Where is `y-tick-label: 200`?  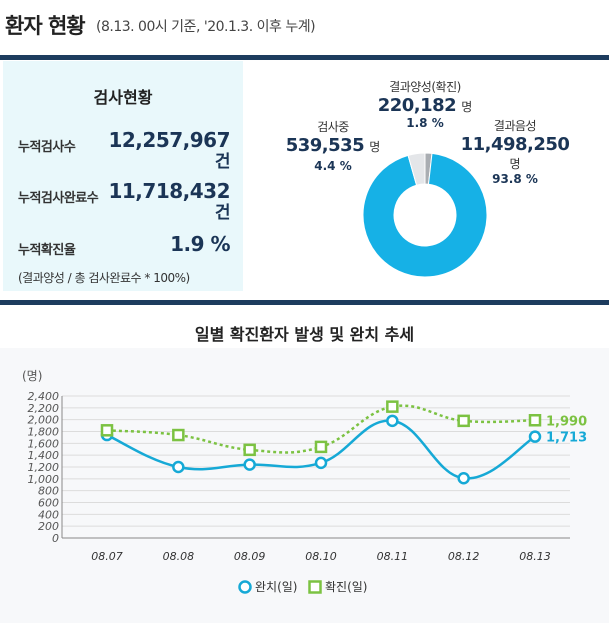 y-tick-label: 200 is located at coordinates (48, 526).